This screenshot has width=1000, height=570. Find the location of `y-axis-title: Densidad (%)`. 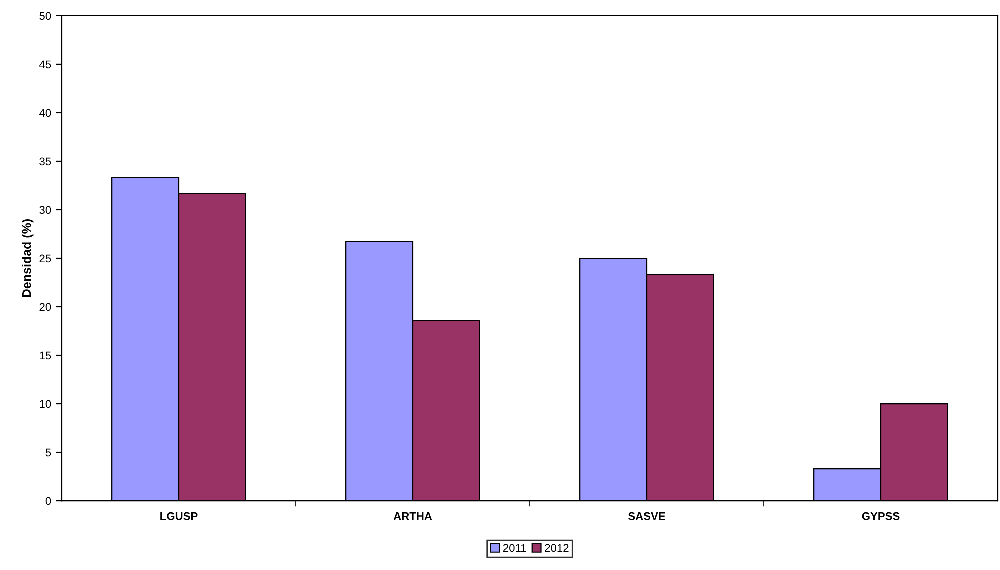

y-axis-title: Densidad (%) is located at coordinates (28, 259).